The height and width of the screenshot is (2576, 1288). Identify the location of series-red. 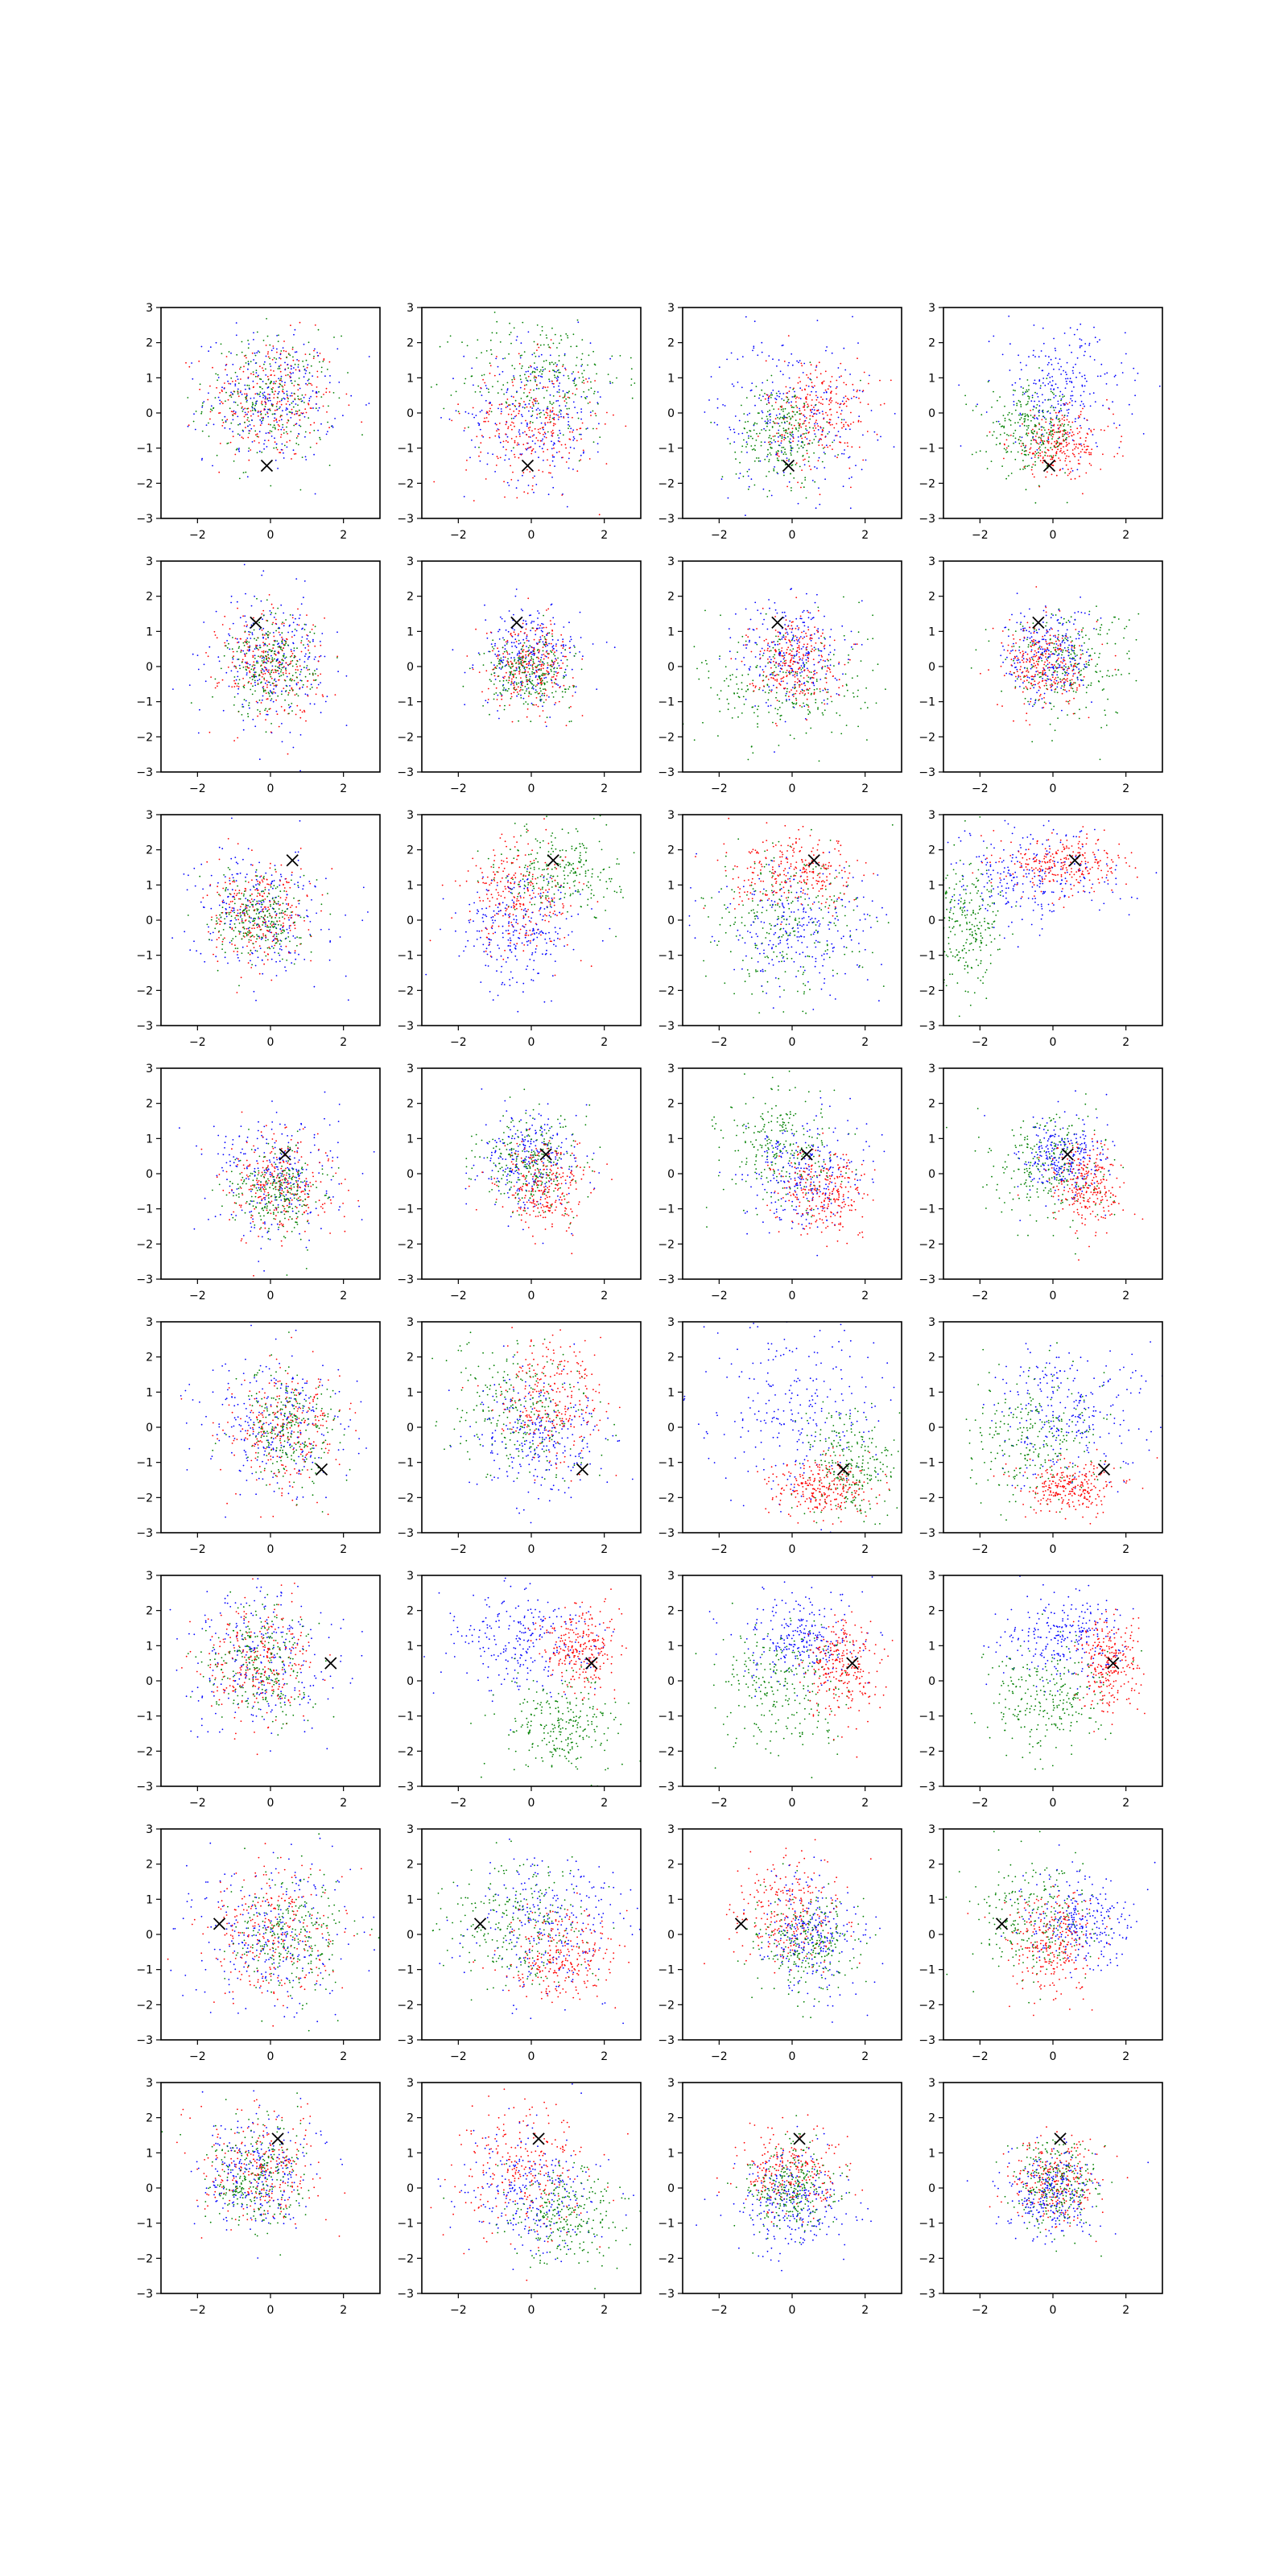
(274, 397).